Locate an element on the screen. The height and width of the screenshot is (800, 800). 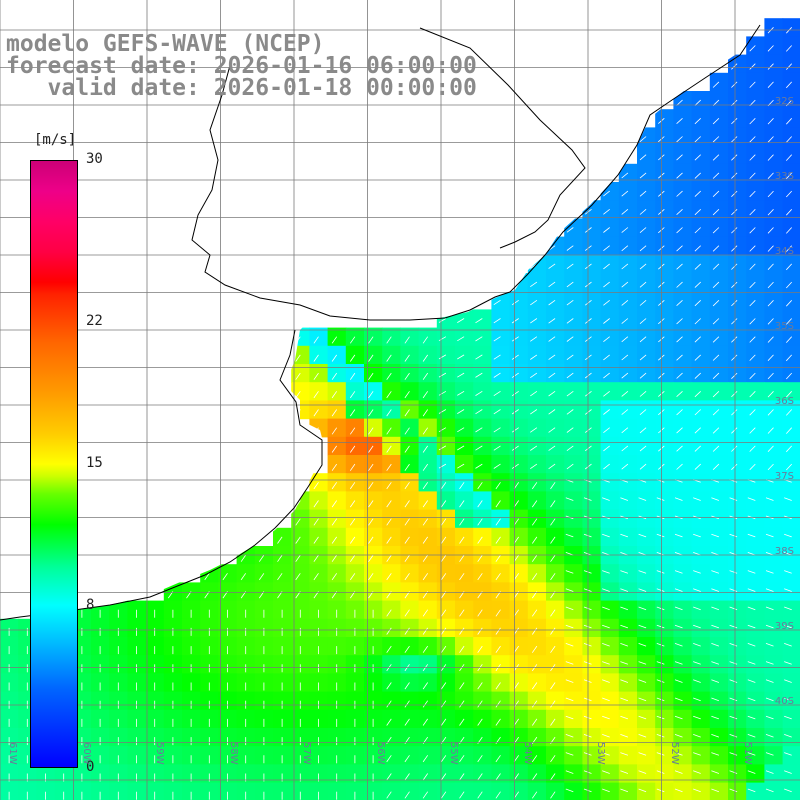
legend-tick-label: 15 is located at coordinates (94, 463).